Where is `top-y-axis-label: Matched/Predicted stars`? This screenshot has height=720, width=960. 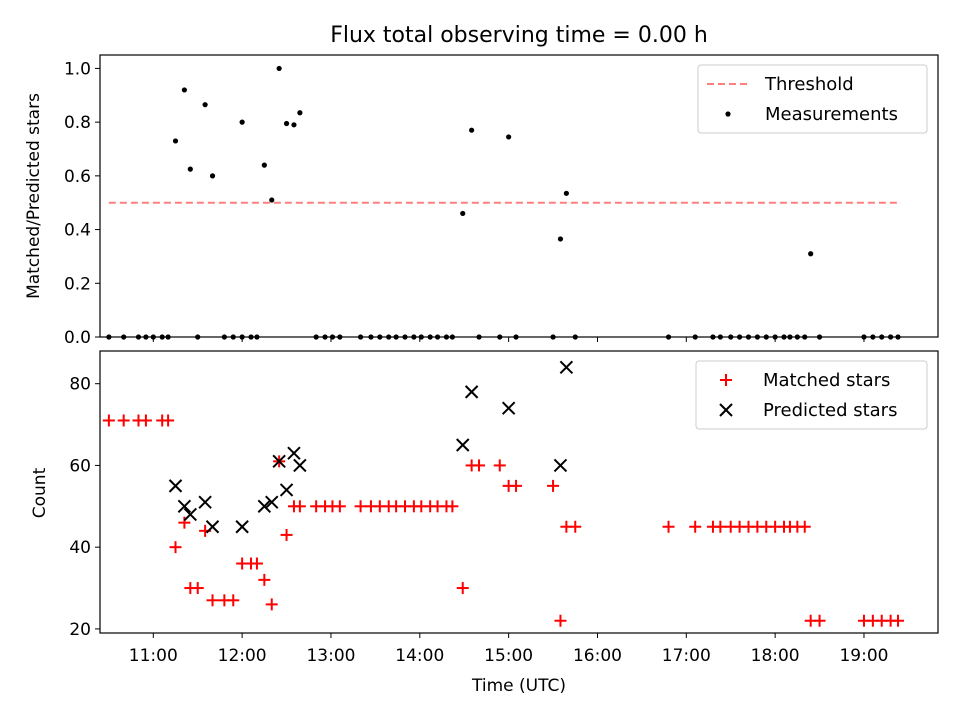
top-y-axis-label: Matched/Predicted stars is located at coordinates (34, 196).